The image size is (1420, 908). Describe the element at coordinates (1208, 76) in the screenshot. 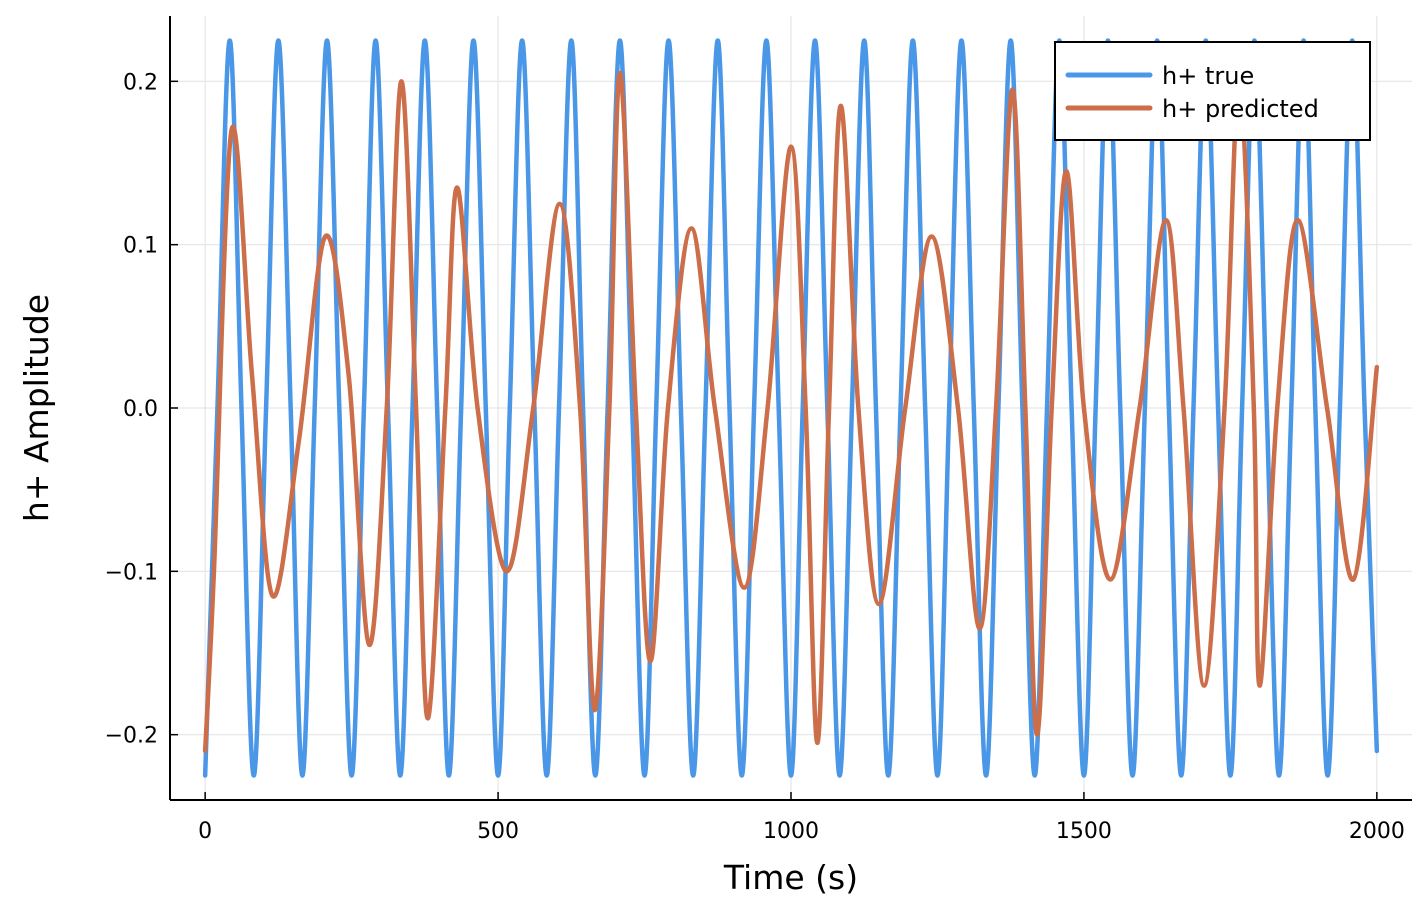

I see `legend-label-h-true: h+ true` at that location.